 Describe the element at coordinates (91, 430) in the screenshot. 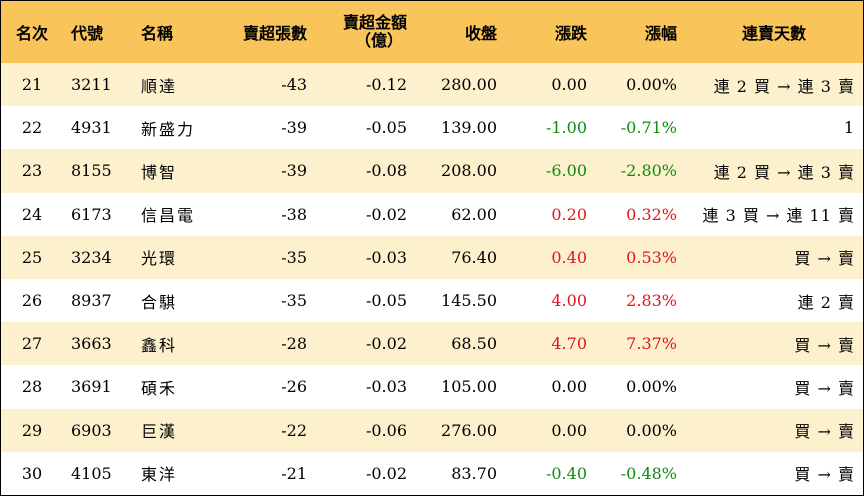

I see `code-cell: 6903` at that location.